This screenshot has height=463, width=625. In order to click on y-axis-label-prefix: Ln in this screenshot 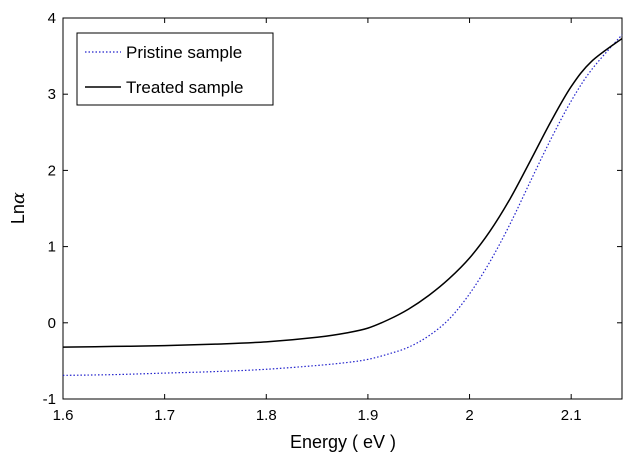, I will do `click(18, 214)`.